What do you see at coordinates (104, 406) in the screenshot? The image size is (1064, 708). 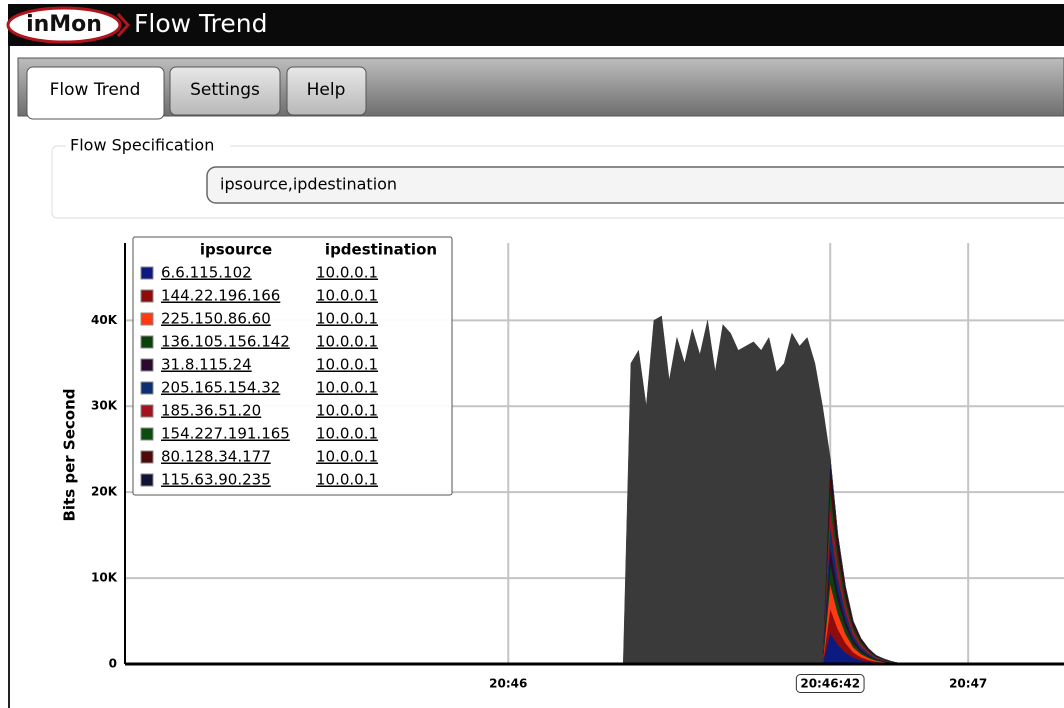 I see `y-tick-label: 30K` at bounding box center [104, 406].